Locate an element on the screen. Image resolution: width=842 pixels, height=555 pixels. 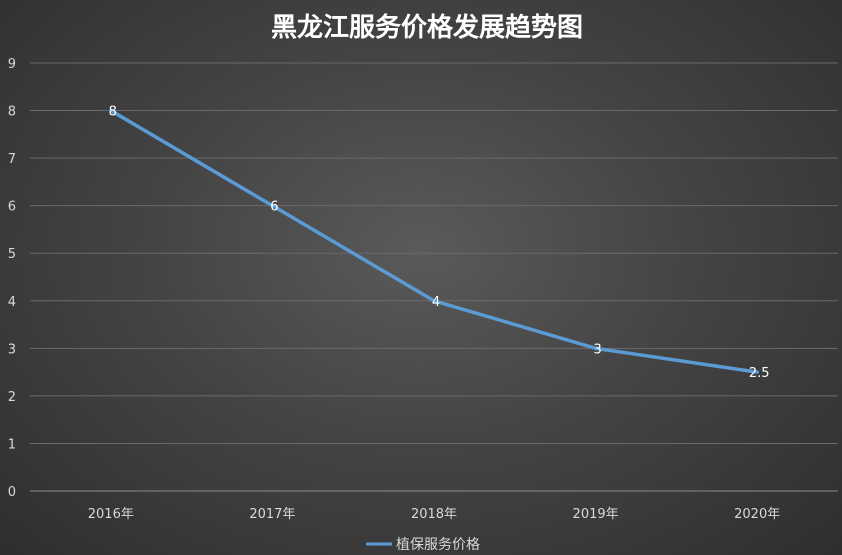
y-tick-label: 9 is located at coordinates (12, 64).